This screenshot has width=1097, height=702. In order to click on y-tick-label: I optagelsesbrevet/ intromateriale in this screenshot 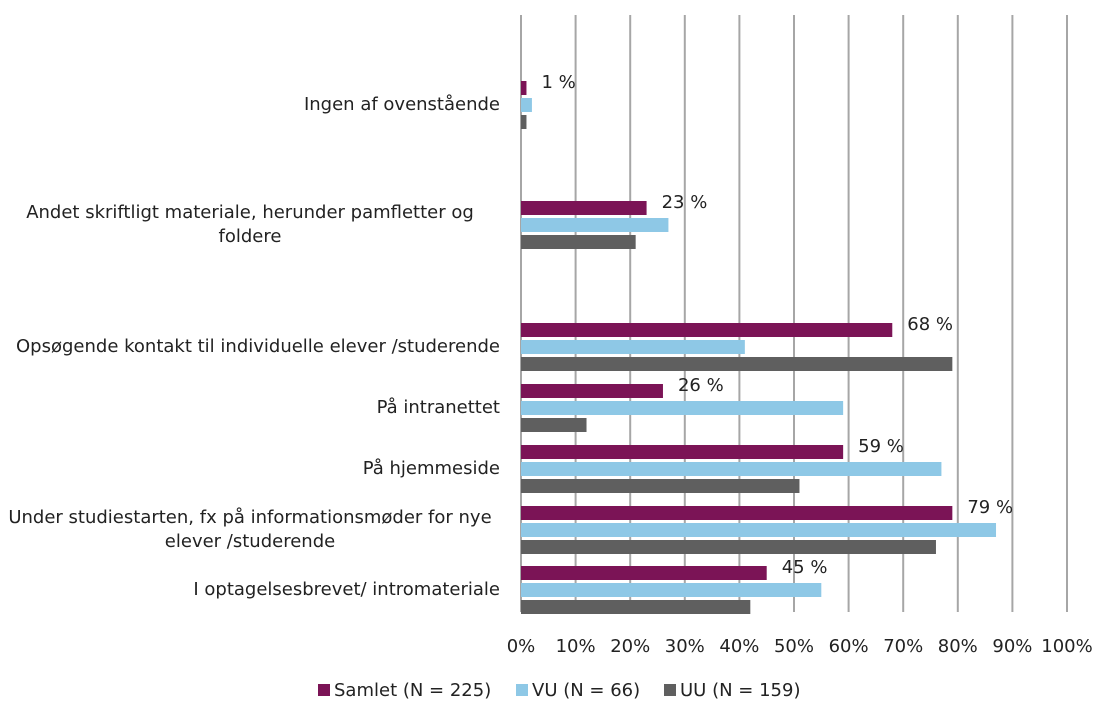, I will do `click(346, 589)`.